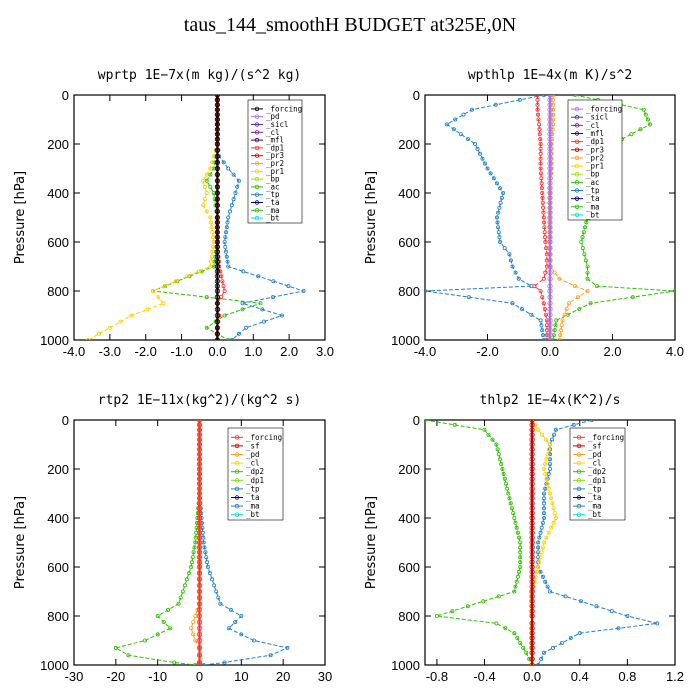 The width and height of the screenshot is (700, 700). Describe the element at coordinates (253, 351) in the screenshot. I see `x-tick-label: 1.0` at that location.